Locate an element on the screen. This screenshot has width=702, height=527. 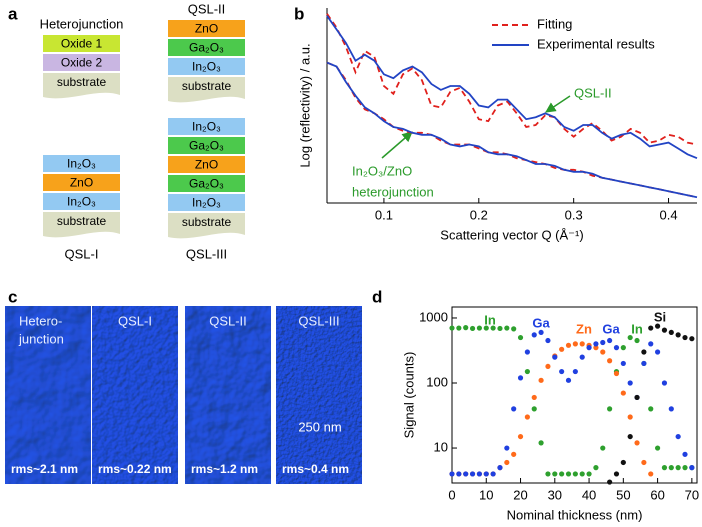
x-tick-label: 0.1 is located at coordinates (384, 214).